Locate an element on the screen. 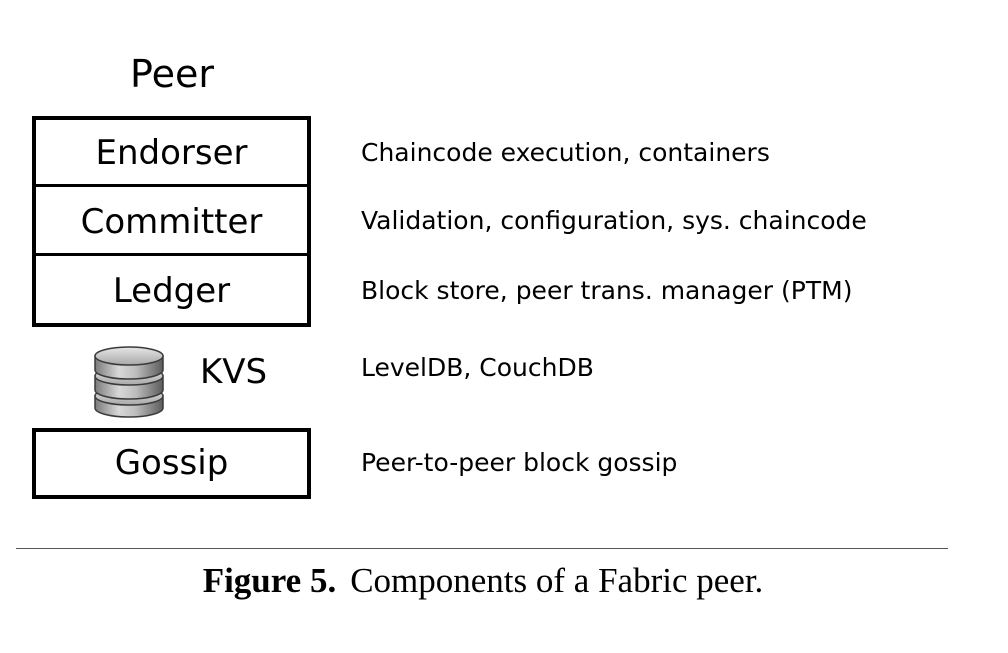 The image size is (1008, 653). endorser-description: Chaincode execution, containers is located at coordinates (565, 152).